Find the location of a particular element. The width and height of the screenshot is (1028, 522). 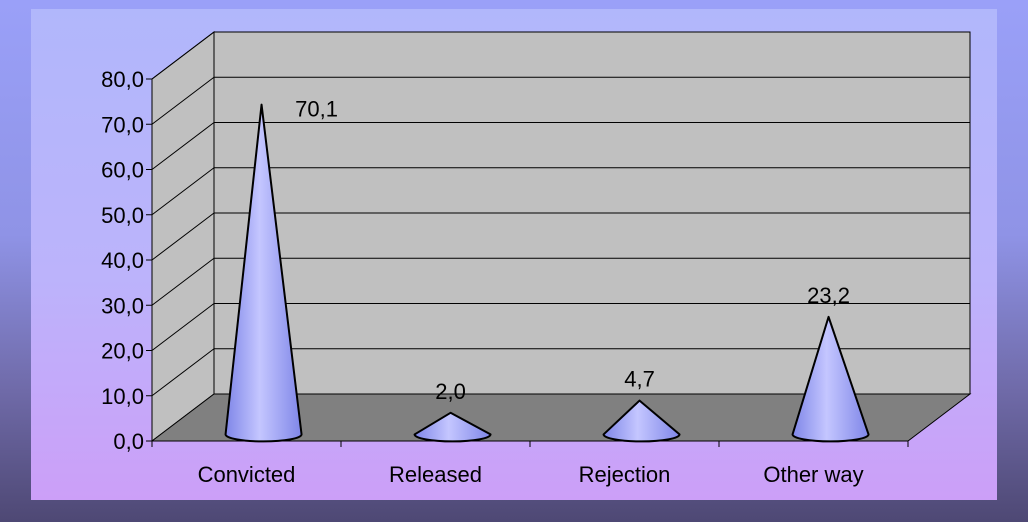

x-category-label: Other way is located at coordinates (813, 474).